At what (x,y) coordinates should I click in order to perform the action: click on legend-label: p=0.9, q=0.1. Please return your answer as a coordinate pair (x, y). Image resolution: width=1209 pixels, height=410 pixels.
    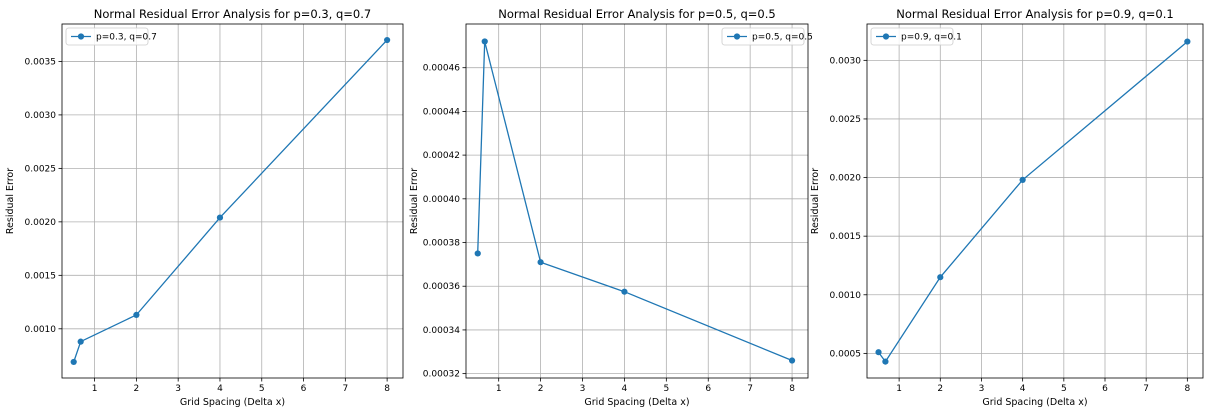
    Looking at the image, I should click on (931, 38).